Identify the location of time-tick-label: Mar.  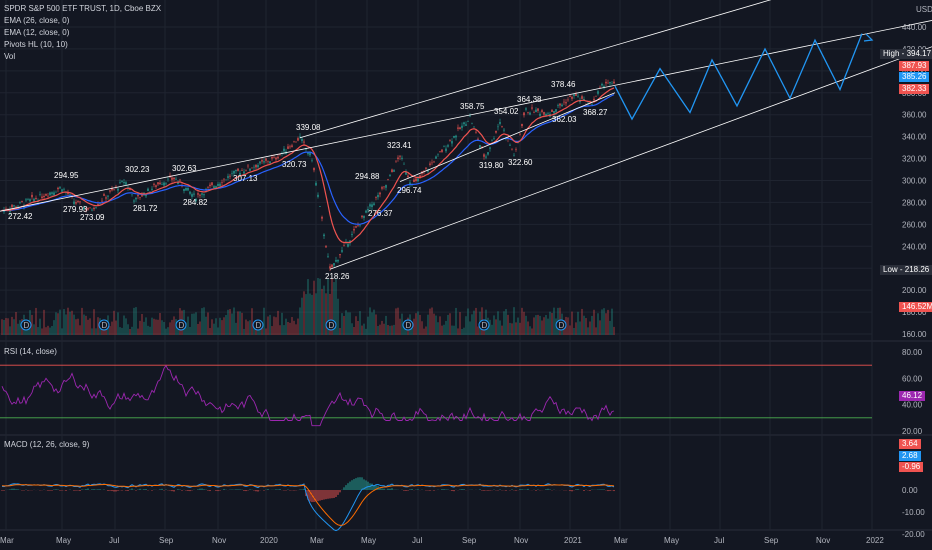
(7, 540).